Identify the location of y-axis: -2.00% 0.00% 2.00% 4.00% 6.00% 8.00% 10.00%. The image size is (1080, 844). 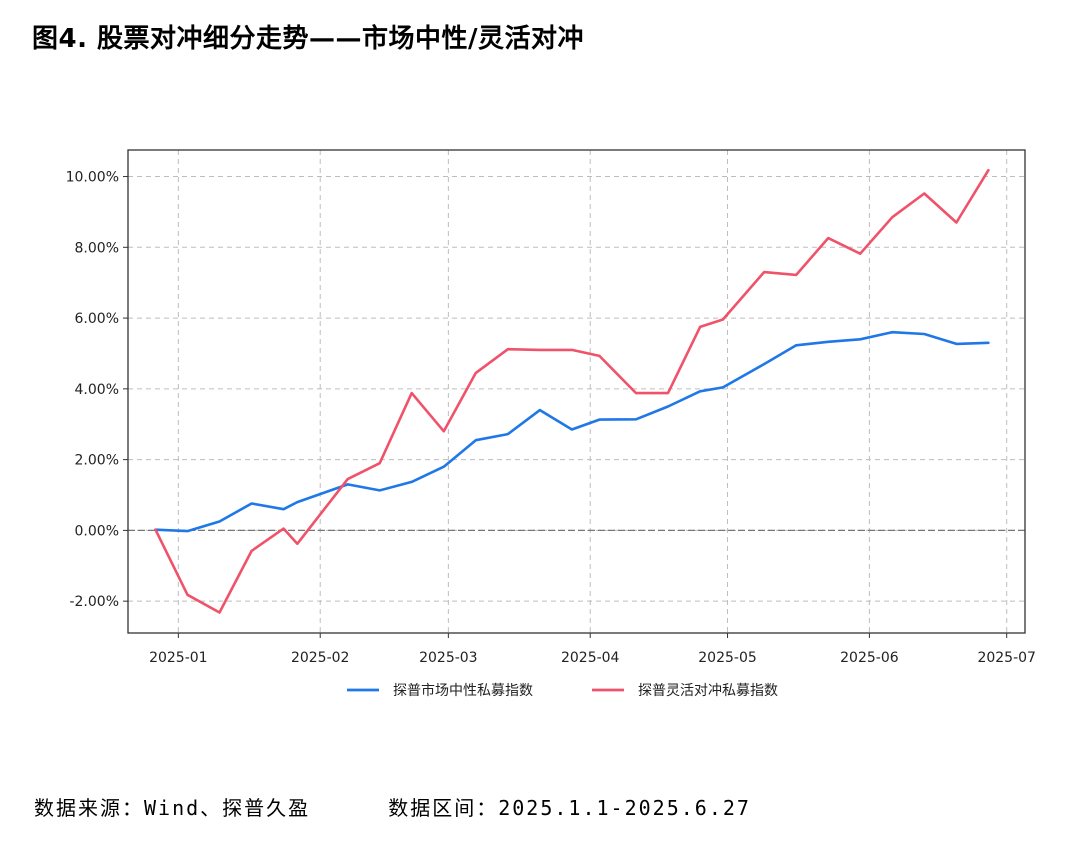
(97, 390).